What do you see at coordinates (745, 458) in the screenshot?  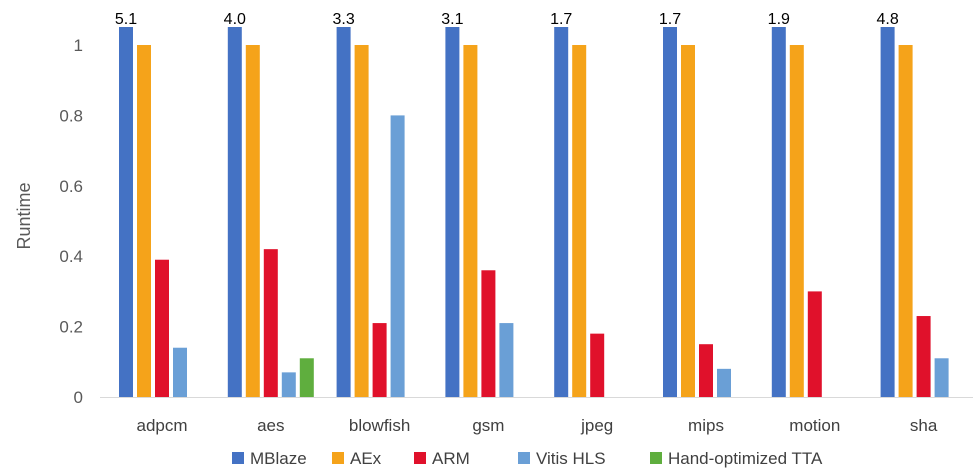 I see `legend-label-hand-optimized-tta: Hand-optimized TTA` at bounding box center [745, 458].